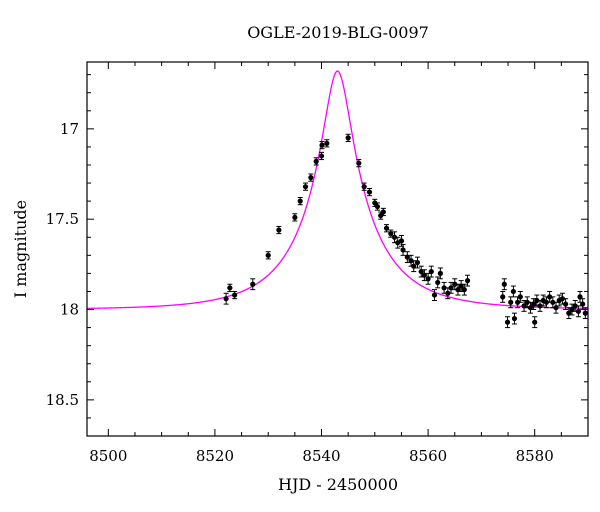 The image size is (600, 512). What do you see at coordinates (215, 456) in the screenshot?
I see `x-tick-label: 8520` at bounding box center [215, 456].